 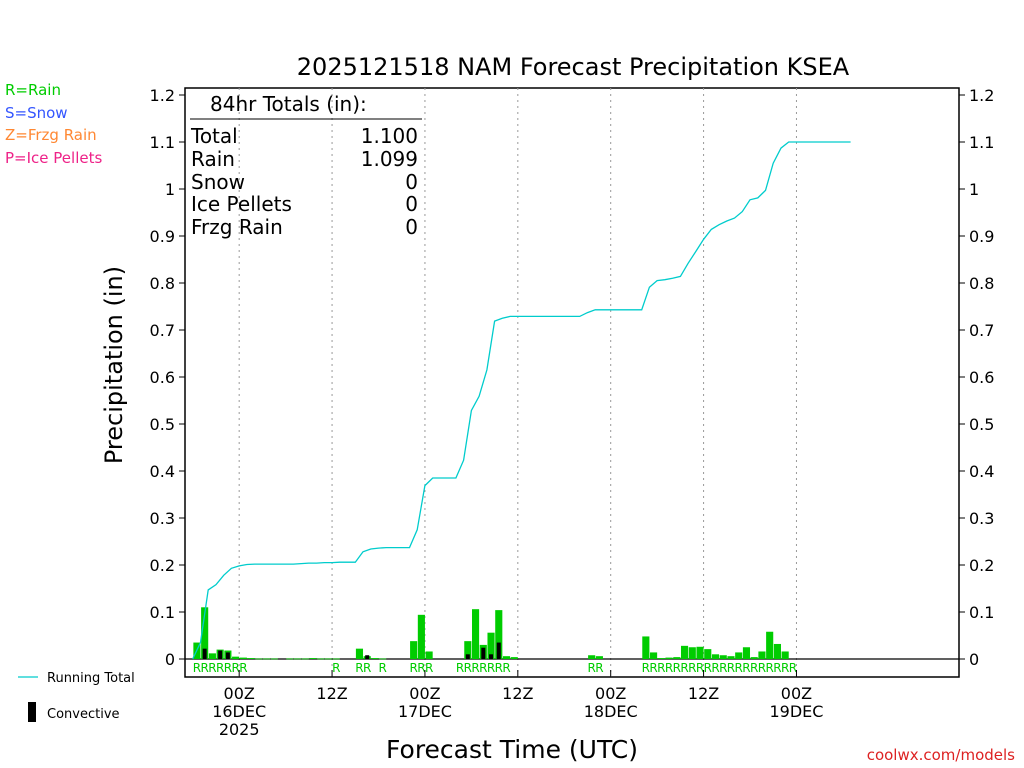 What do you see at coordinates (91, 678) in the screenshot?
I see `legend-running-total-label: Running Total` at bounding box center [91, 678].